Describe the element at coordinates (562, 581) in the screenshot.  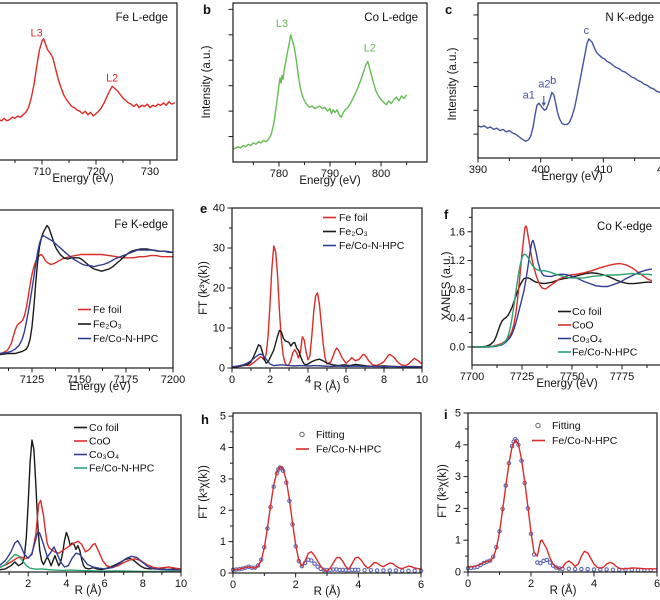
I see `panel-i-x-axis: 0 2 4 6` at that location.